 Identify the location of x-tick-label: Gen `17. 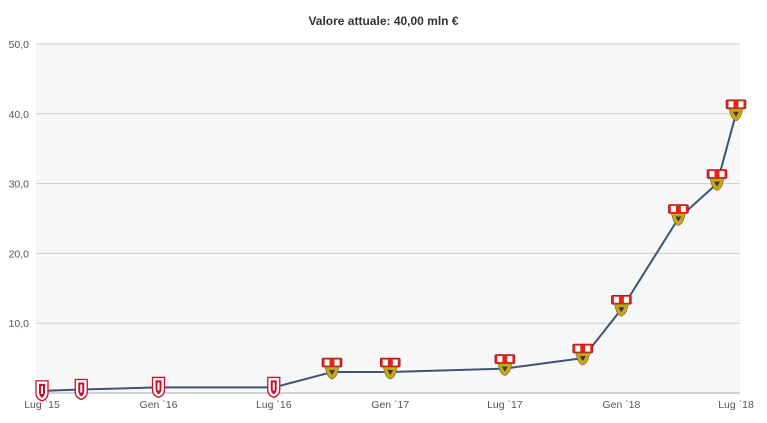
(390, 405).